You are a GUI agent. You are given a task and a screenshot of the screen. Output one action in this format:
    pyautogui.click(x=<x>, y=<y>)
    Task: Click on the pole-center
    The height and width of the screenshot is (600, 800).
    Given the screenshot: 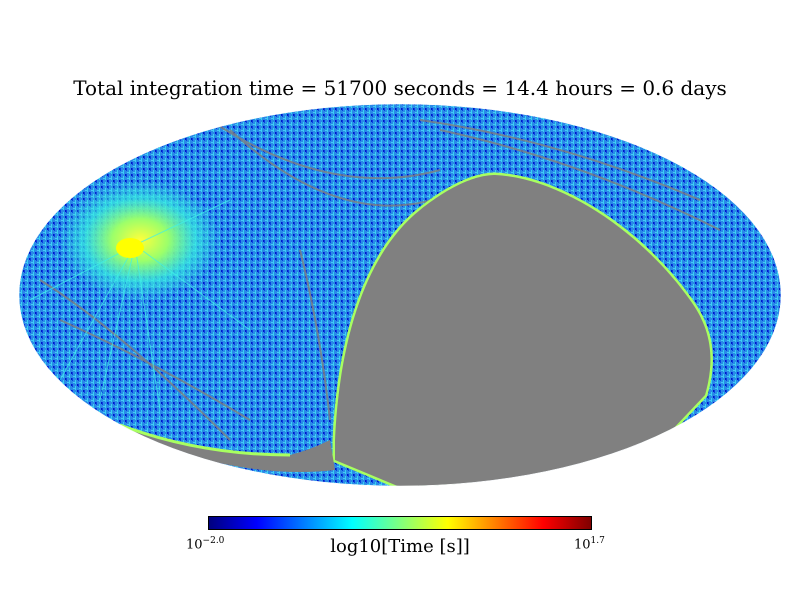 What is the action you would take?
    pyautogui.click(x=130, y=248)
    